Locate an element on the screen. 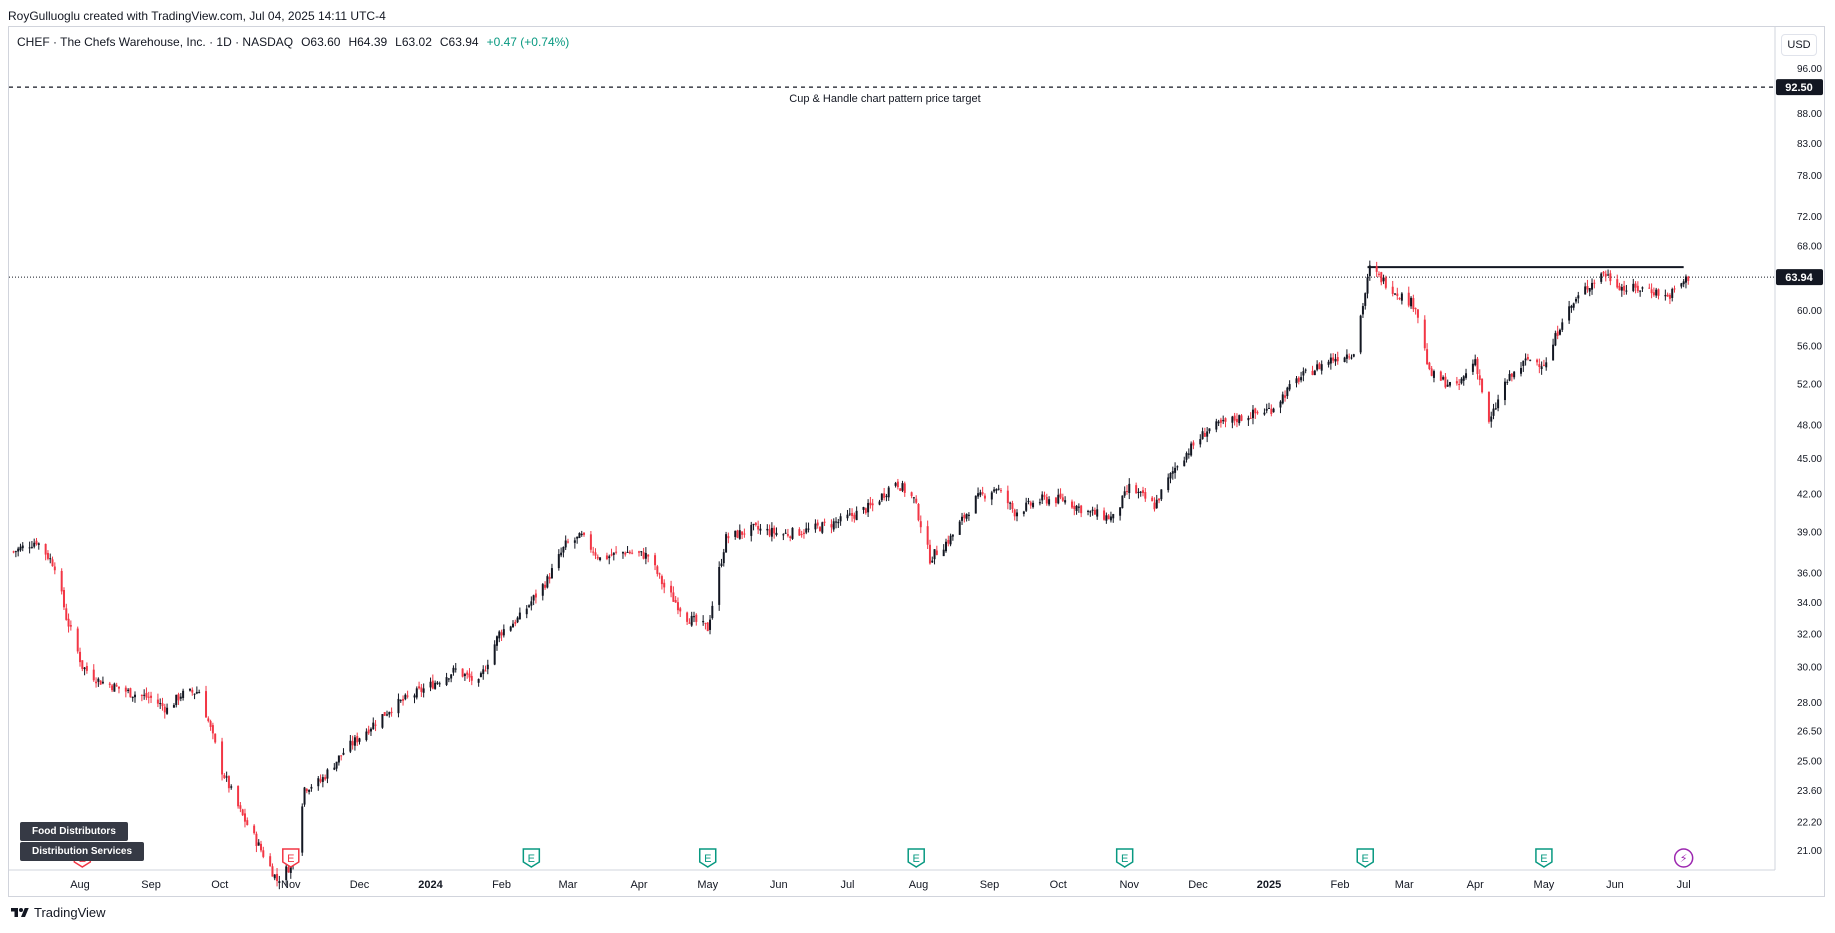 This screenshot has height=933, width=1835. currency-button: USD is located at coordinates (1799, 45).